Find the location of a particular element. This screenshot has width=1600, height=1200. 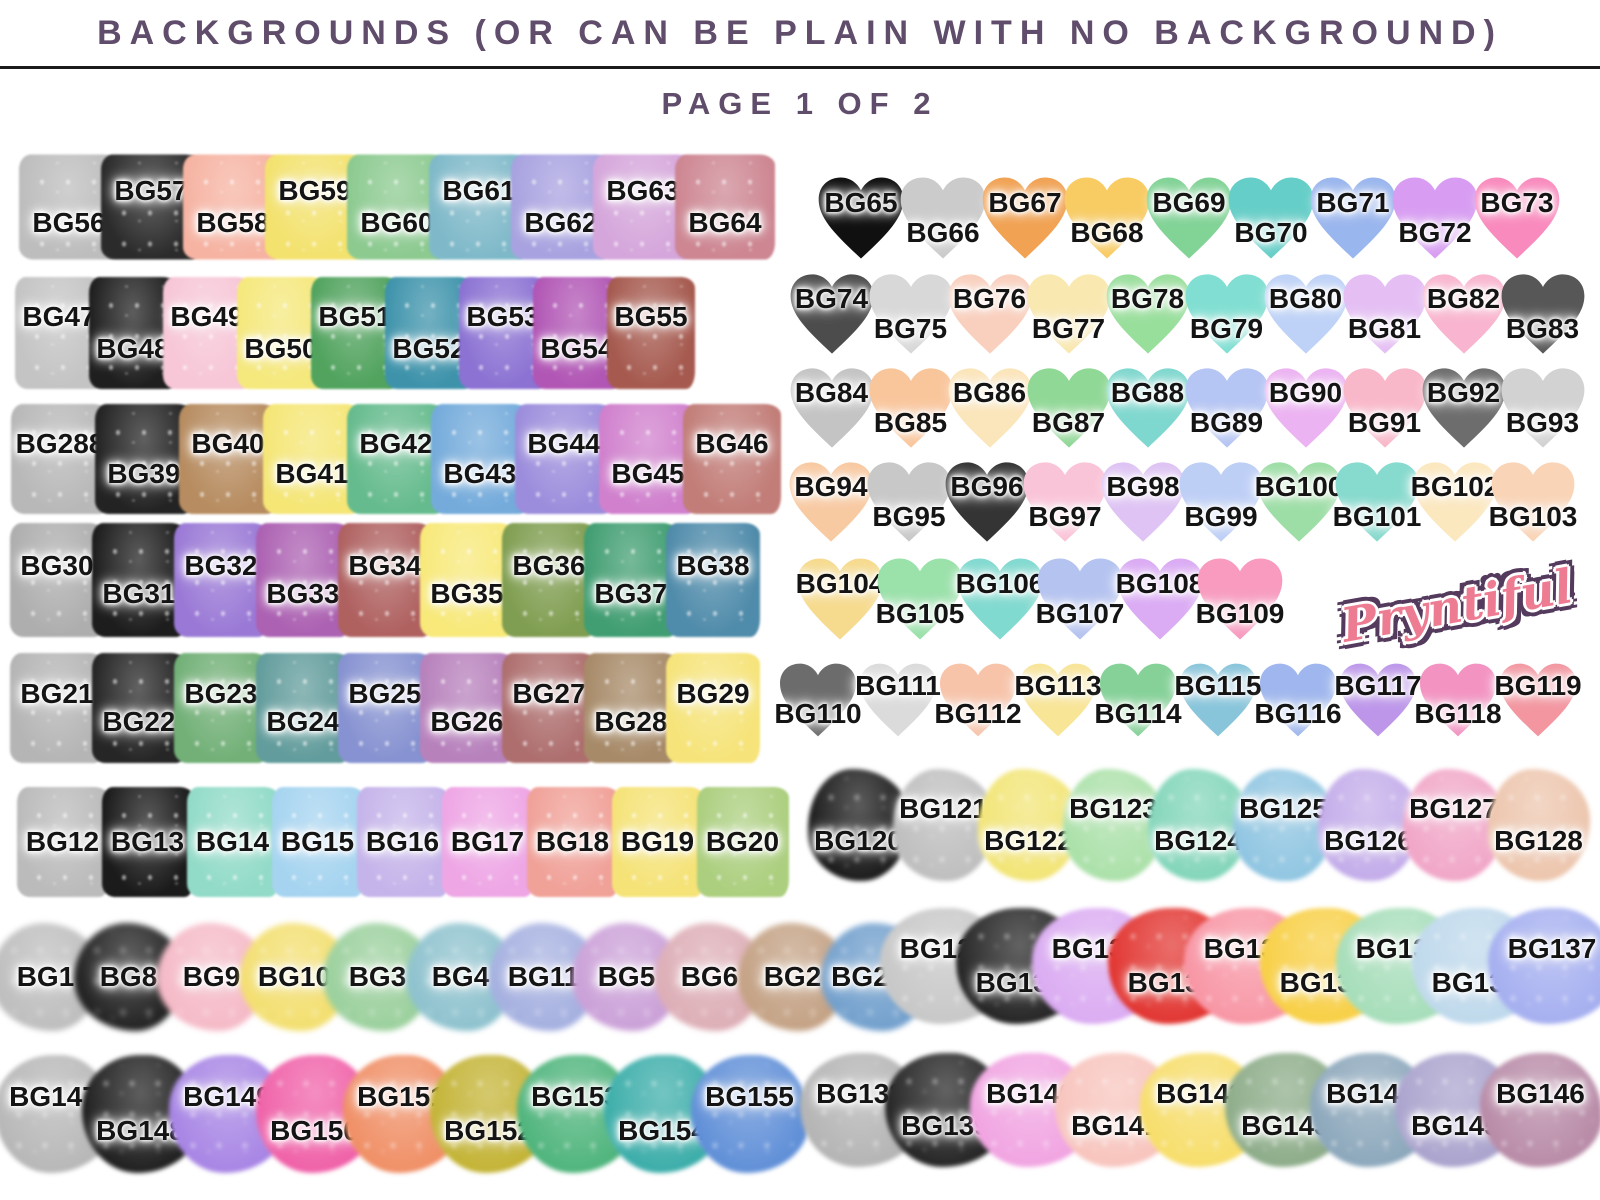

swatch-label-BG44: BG44 is located at coordinates (564, 443).